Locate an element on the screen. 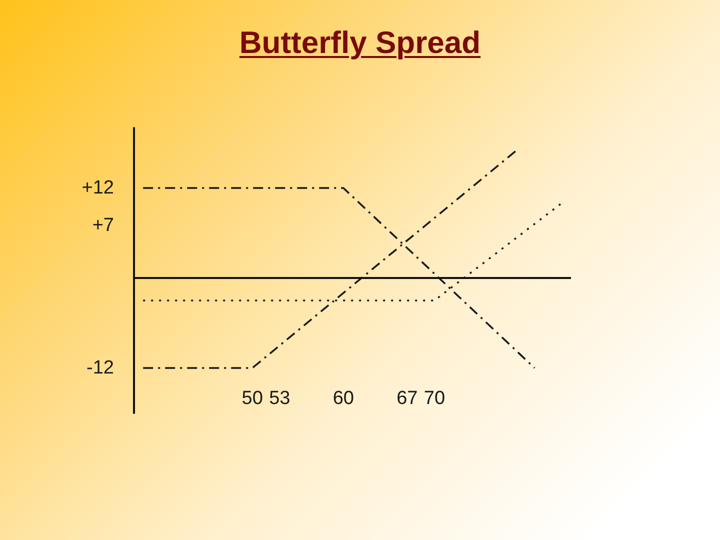 This screenshot has width=720, height=540. x-tick-label: 50 is located at coordinates (252, 398).